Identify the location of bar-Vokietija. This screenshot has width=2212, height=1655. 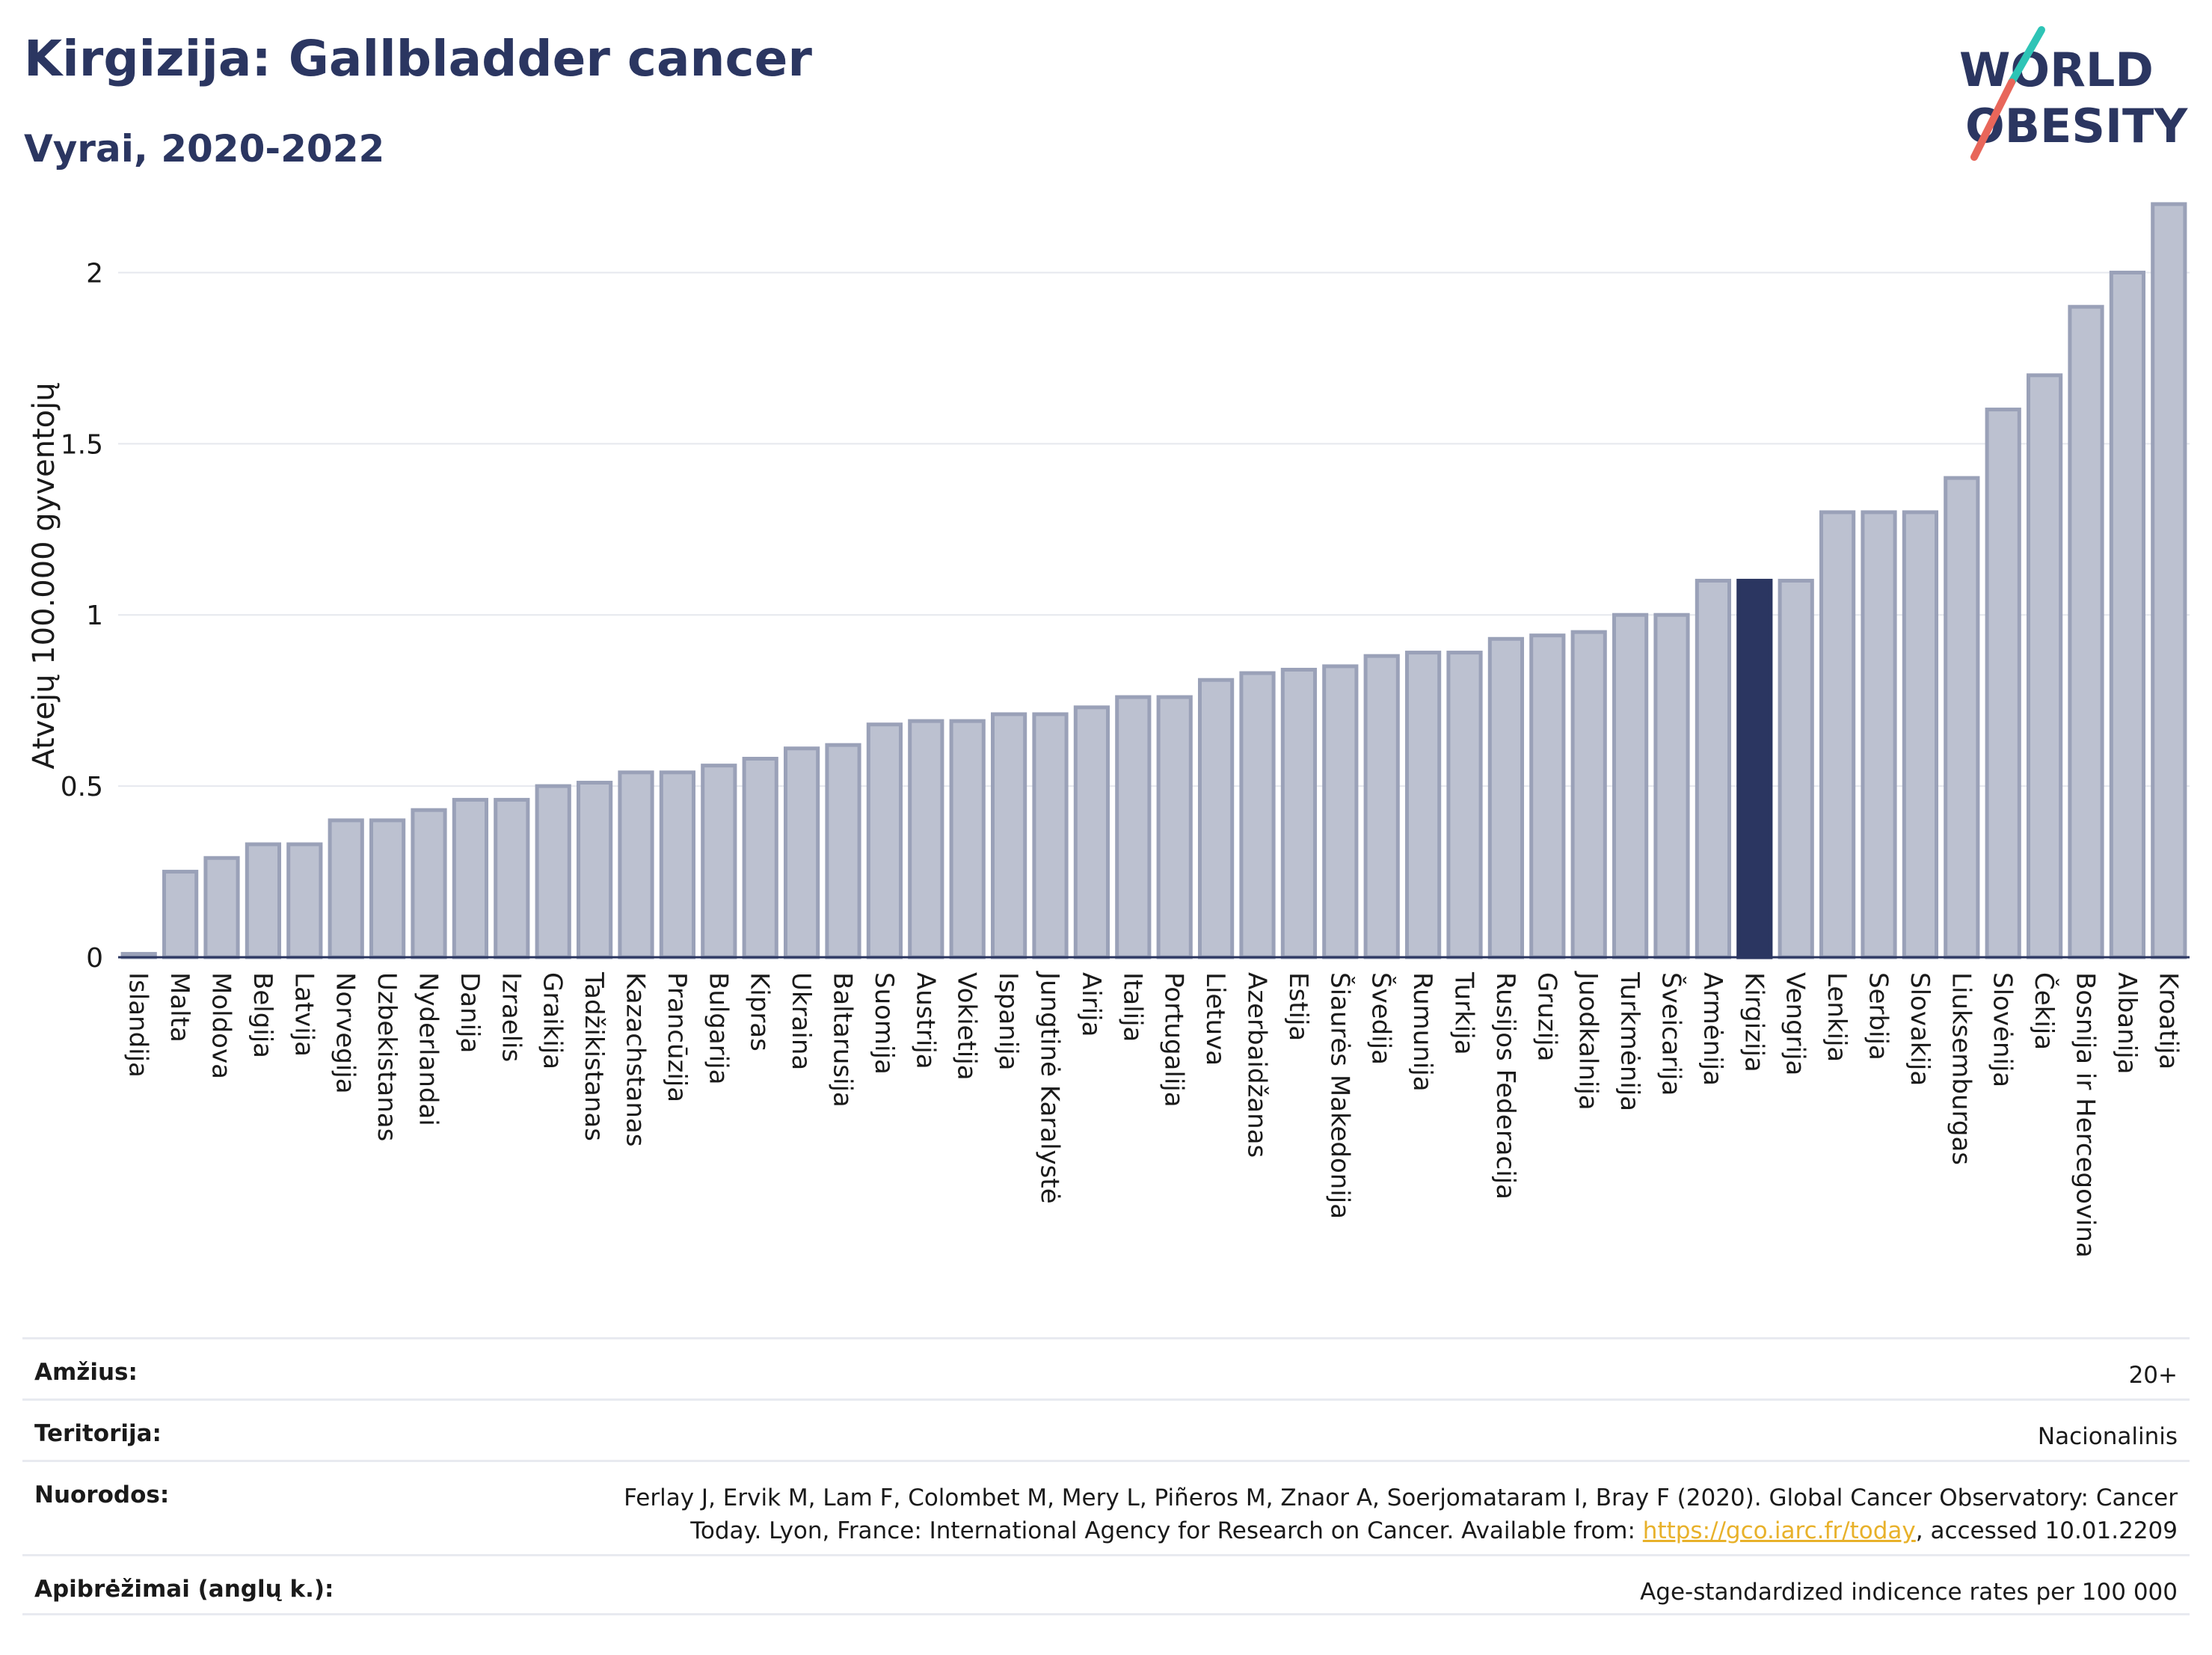
(968, 839).